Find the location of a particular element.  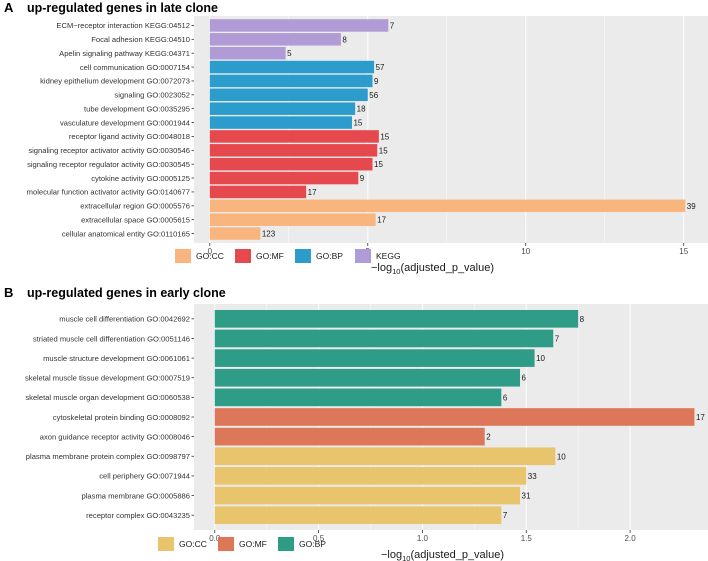

category-label: Apelin signaling pathway KEGG:04371 is located at coordinates (124, 53).